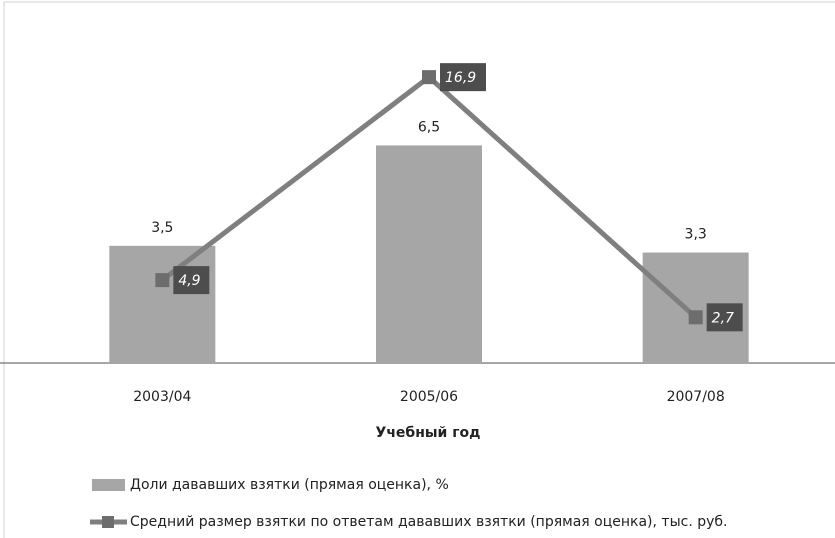 The image size is (835, 538). I want to click on line-value-label: 2,7, so click(723, 318).